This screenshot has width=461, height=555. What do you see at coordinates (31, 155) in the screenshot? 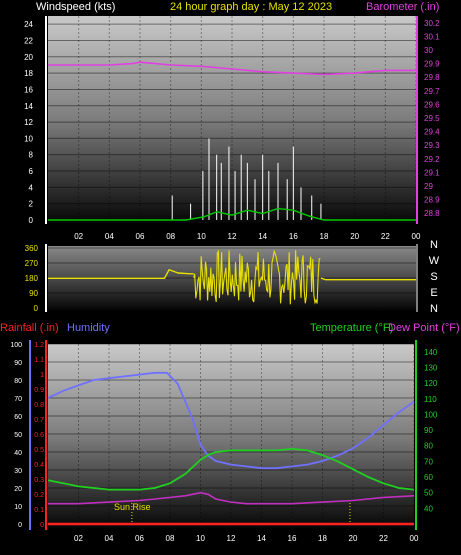
I see `wind-y-tick-label: 8` at bounding box center [31, 155].